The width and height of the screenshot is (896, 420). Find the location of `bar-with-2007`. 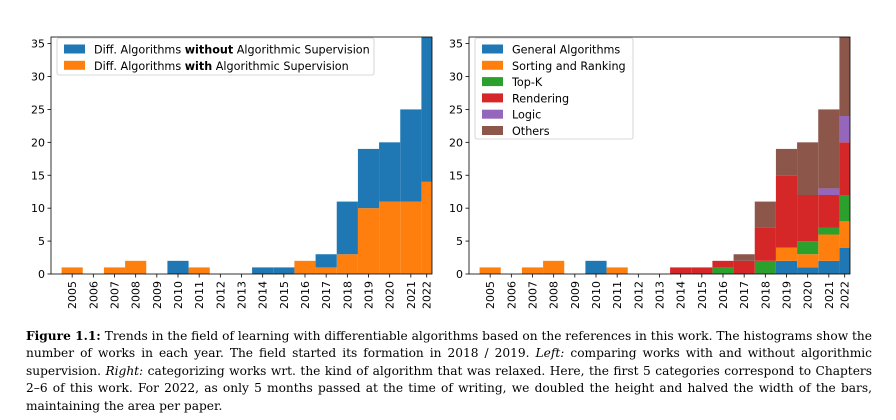

bar-with-2007 is located at coordinates (114, 270).